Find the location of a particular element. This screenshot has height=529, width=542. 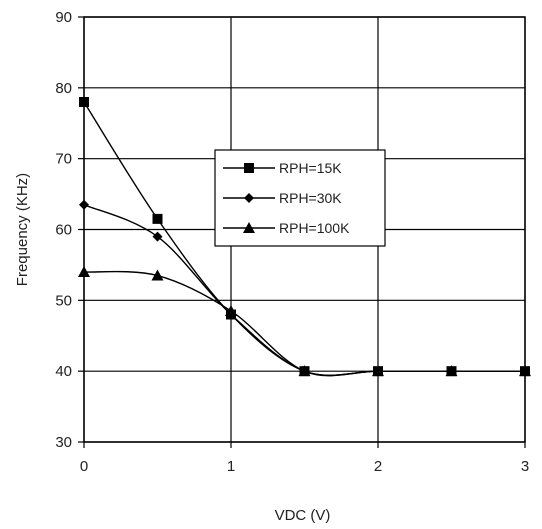

x-tick-label: 3 is located at coordinates (525, 466).